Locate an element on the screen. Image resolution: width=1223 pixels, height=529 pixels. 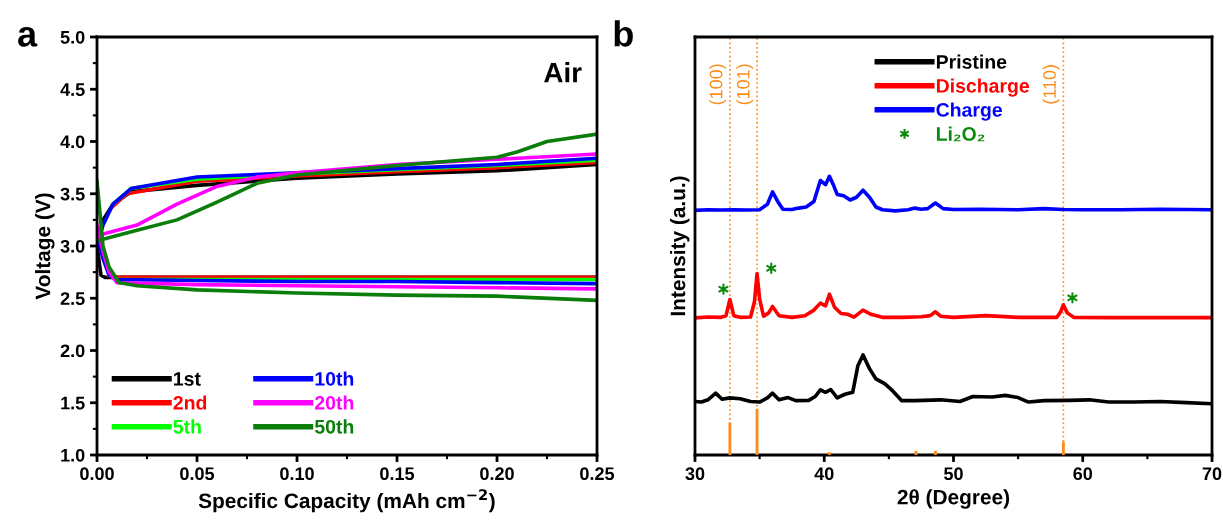
legend-label: Pristine is located at coordinates (971, 61).